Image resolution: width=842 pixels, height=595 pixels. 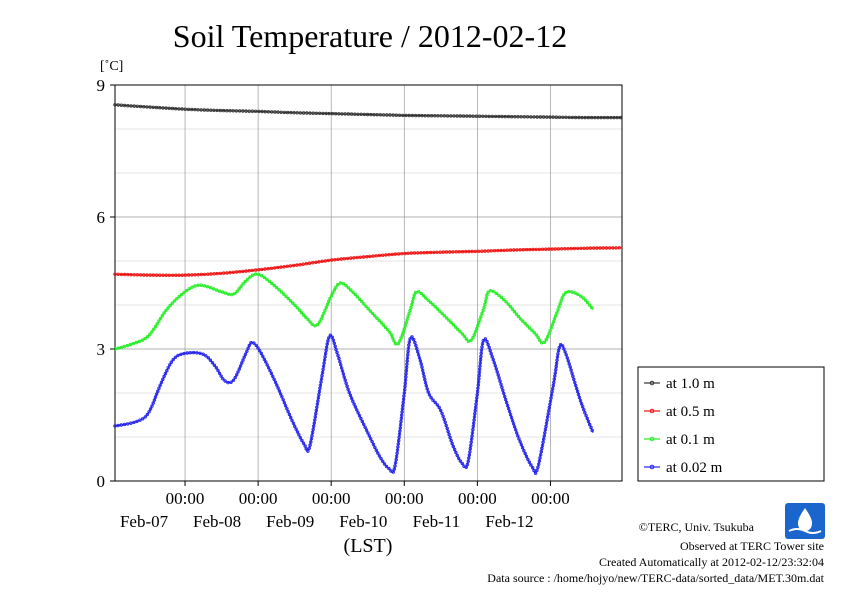 What do you see at coordinates (101, 217) in the screenshot?
I see `y-tick-label-2: 6` at bounding box center [101, 217].